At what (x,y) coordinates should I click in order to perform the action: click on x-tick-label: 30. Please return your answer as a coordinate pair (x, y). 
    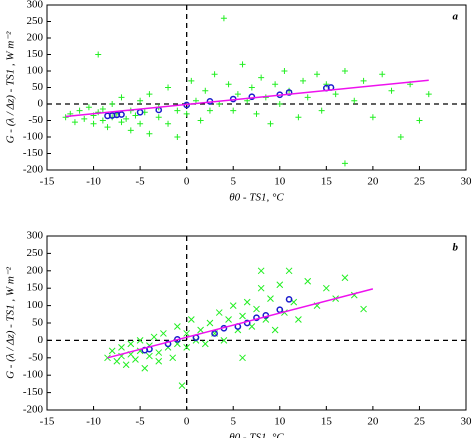
    Looking at the image, I should click on (467, 422).